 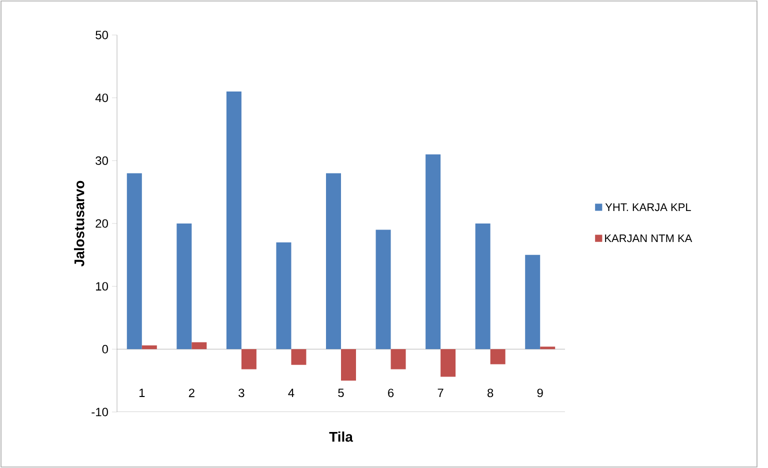 What do you see at coordinates (341, 393) in the screenshot?
I see `x-tick-label: 5` at bounding box center [341, 393].